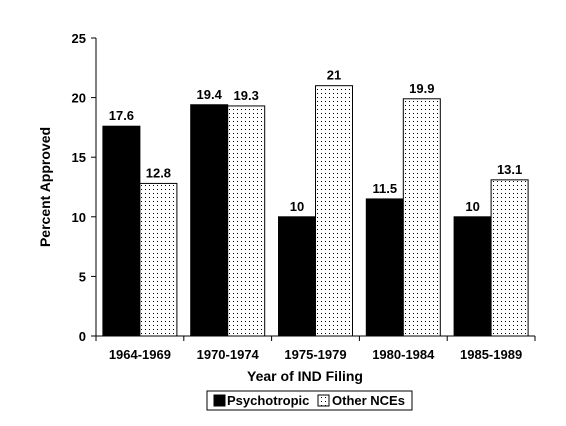  I want to click on x-tick-label: 1975-1979, so click(315, 354).